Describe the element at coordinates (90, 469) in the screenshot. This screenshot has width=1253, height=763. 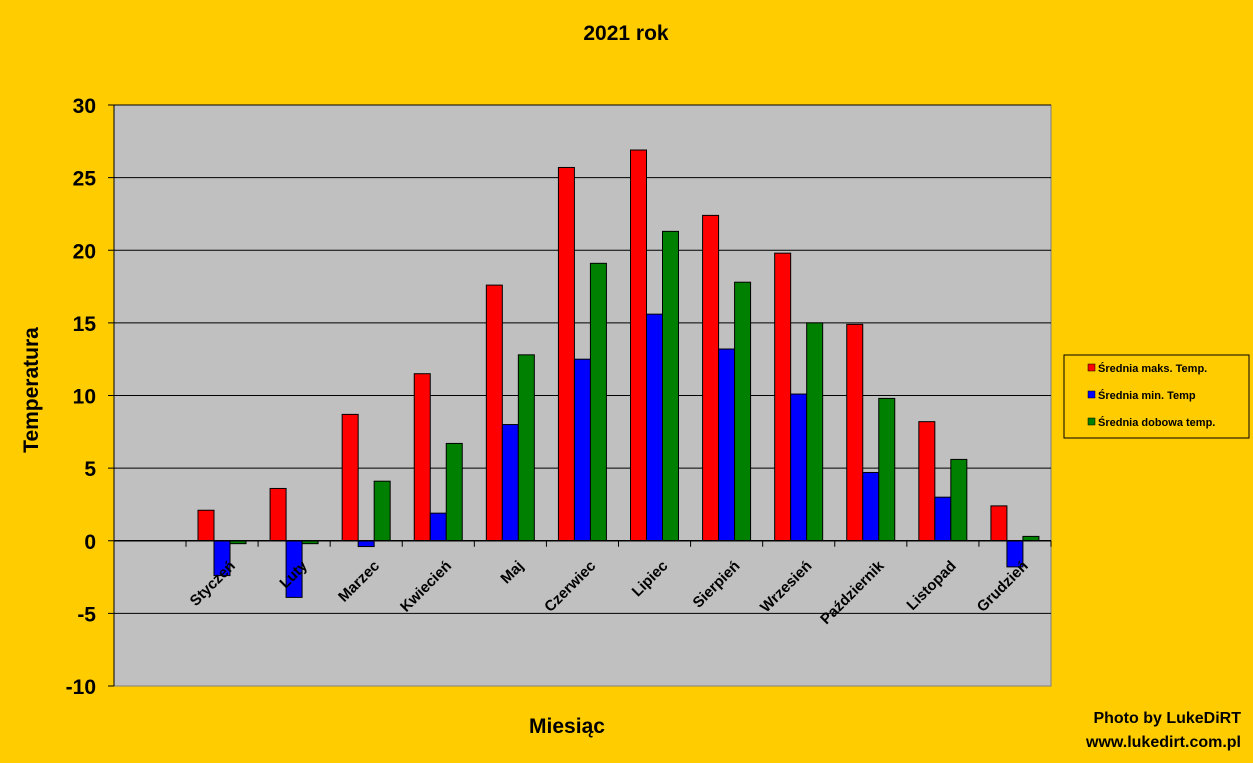
I see `y-tick-label: 5` at that location.